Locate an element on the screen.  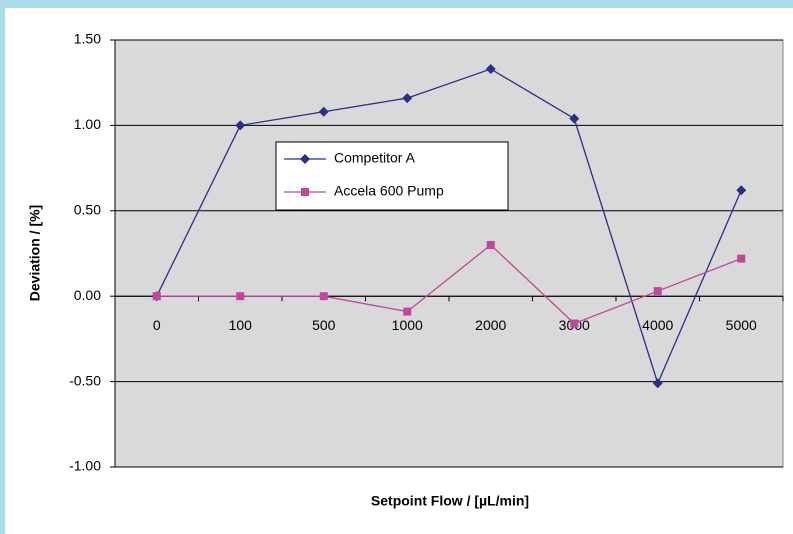
y-tick-label: 0.00 is located at coordinates (87, 295).